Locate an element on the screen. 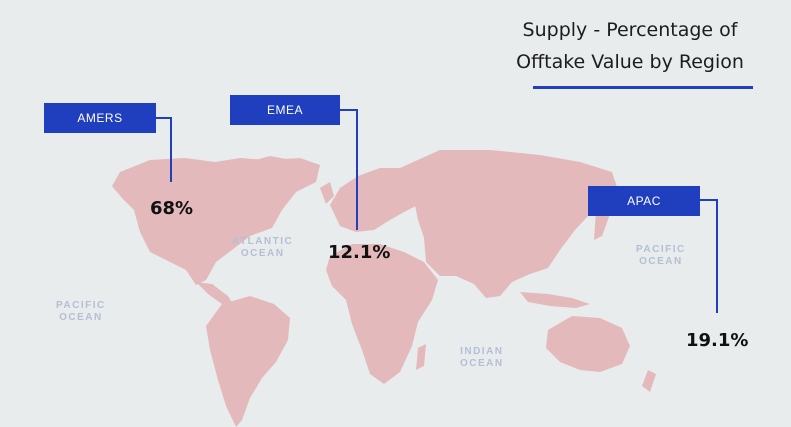  connector-amers-drop is located at coordinates (171, 149).